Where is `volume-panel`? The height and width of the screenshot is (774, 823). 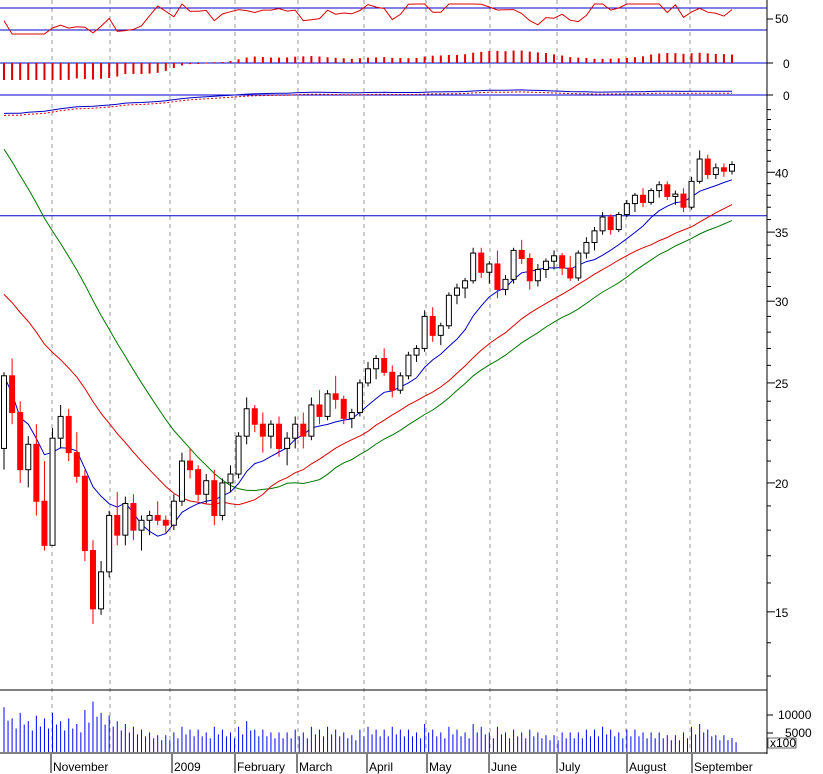 volume-panel is located at coordinates (370, 726).